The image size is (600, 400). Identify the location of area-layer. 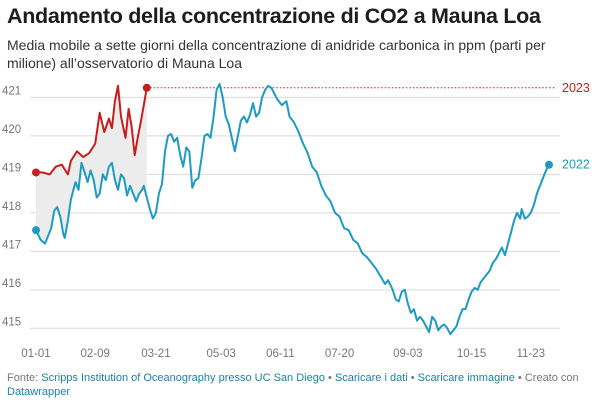
(91, 164).